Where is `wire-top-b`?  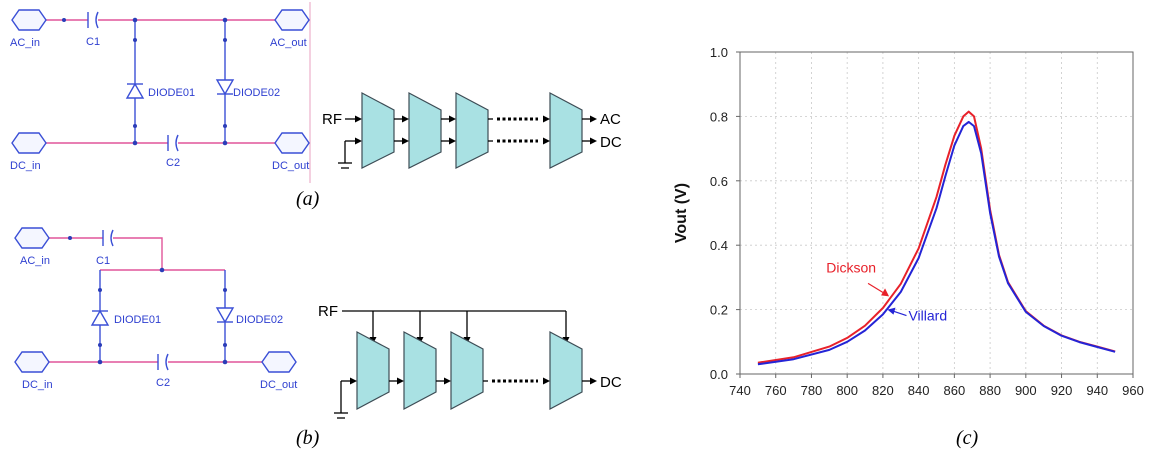 wire-top-b is located at coordinates (136, 254).